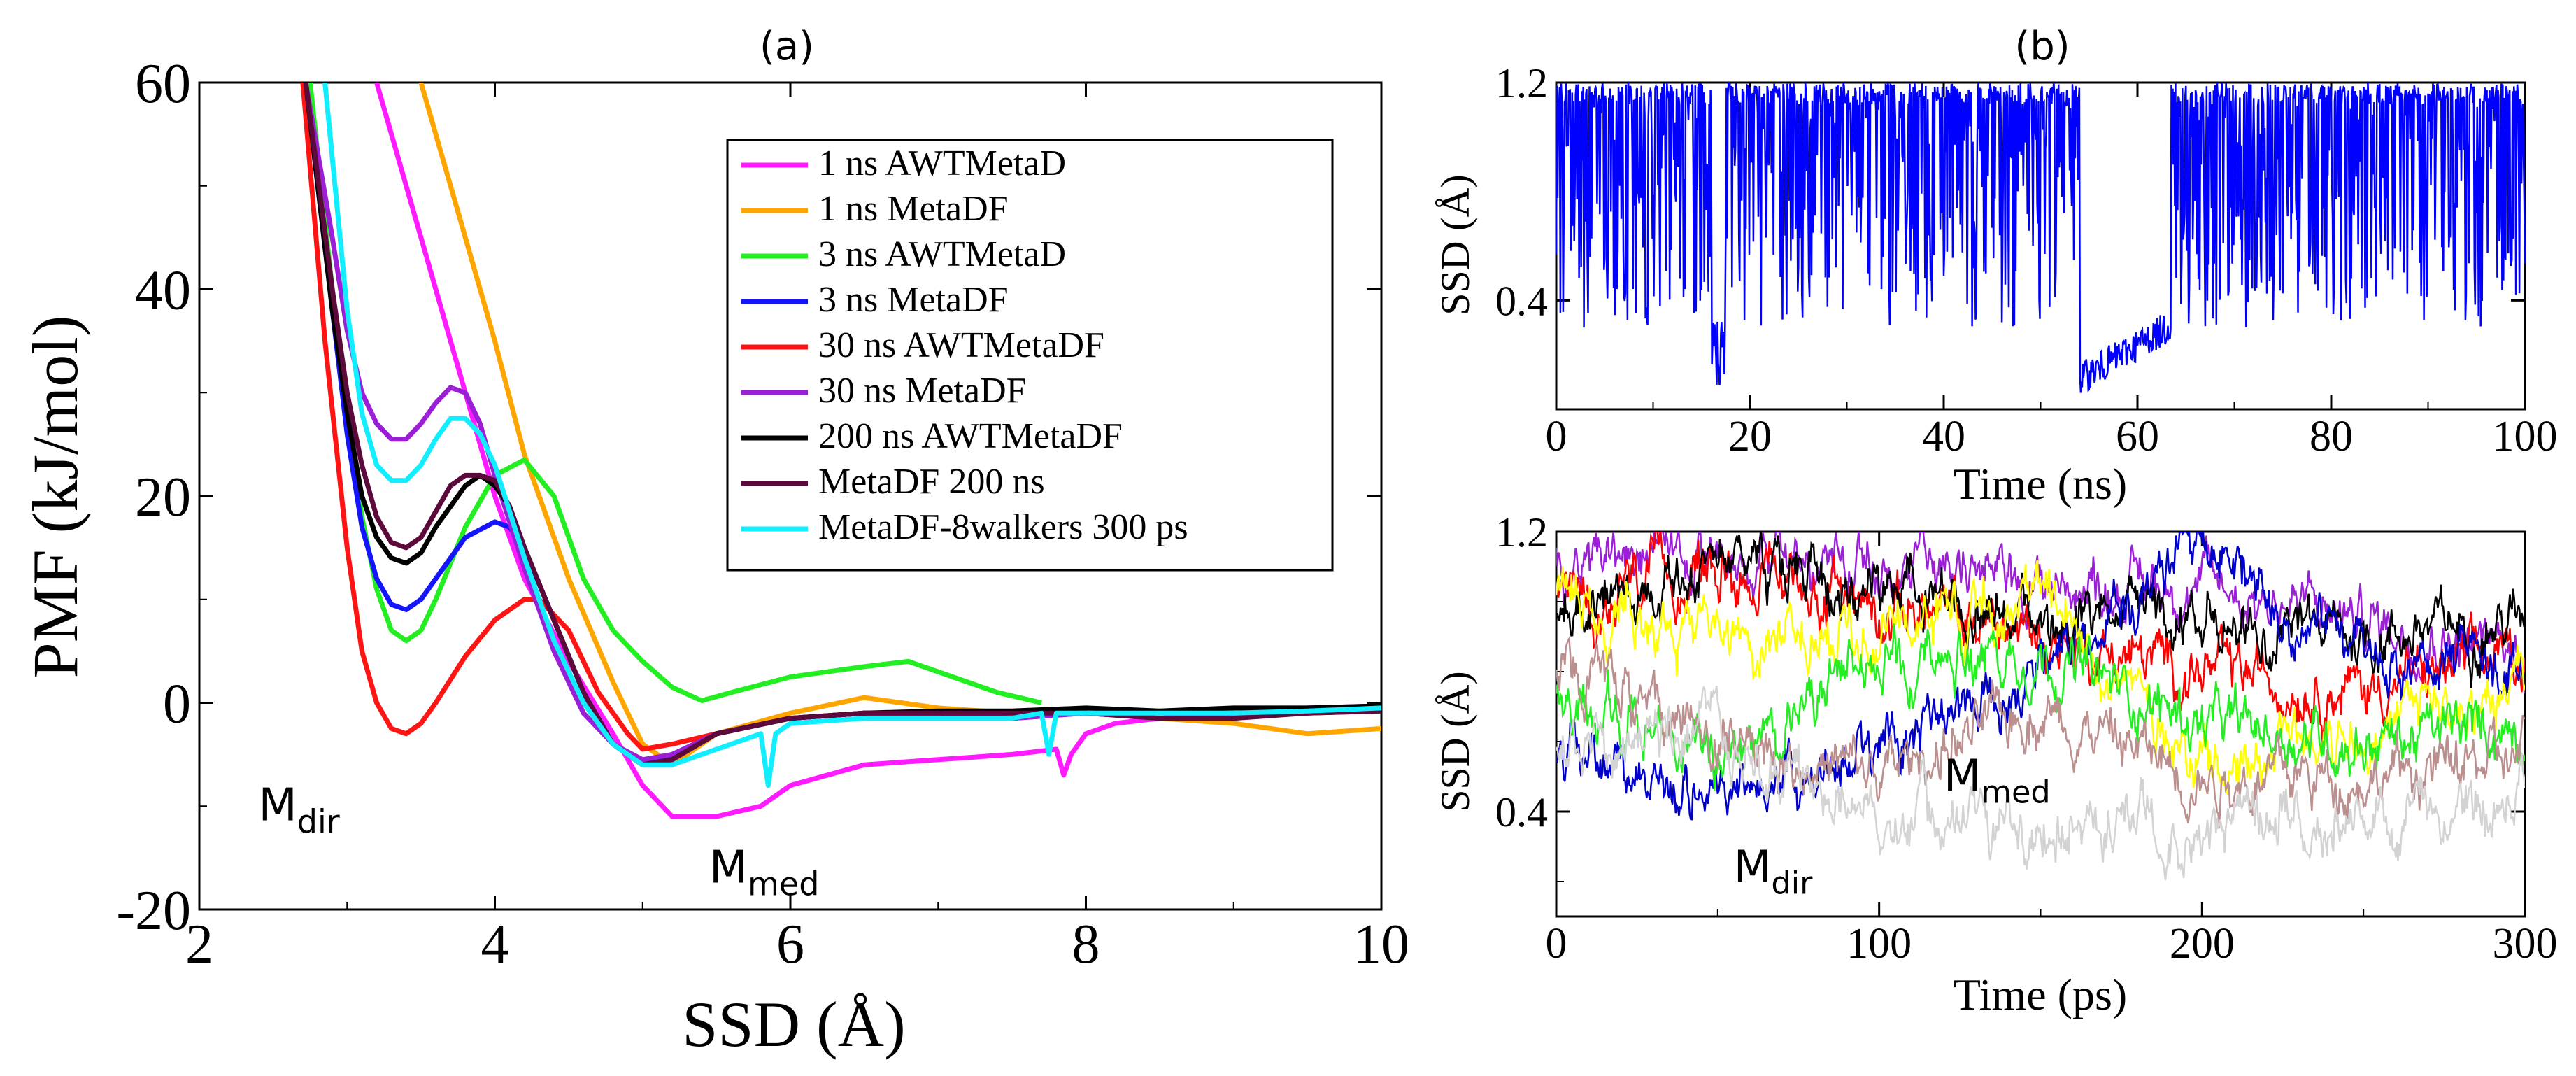  I want to click on panel-b-top-xtick-label: 80, so click(2331, 437).